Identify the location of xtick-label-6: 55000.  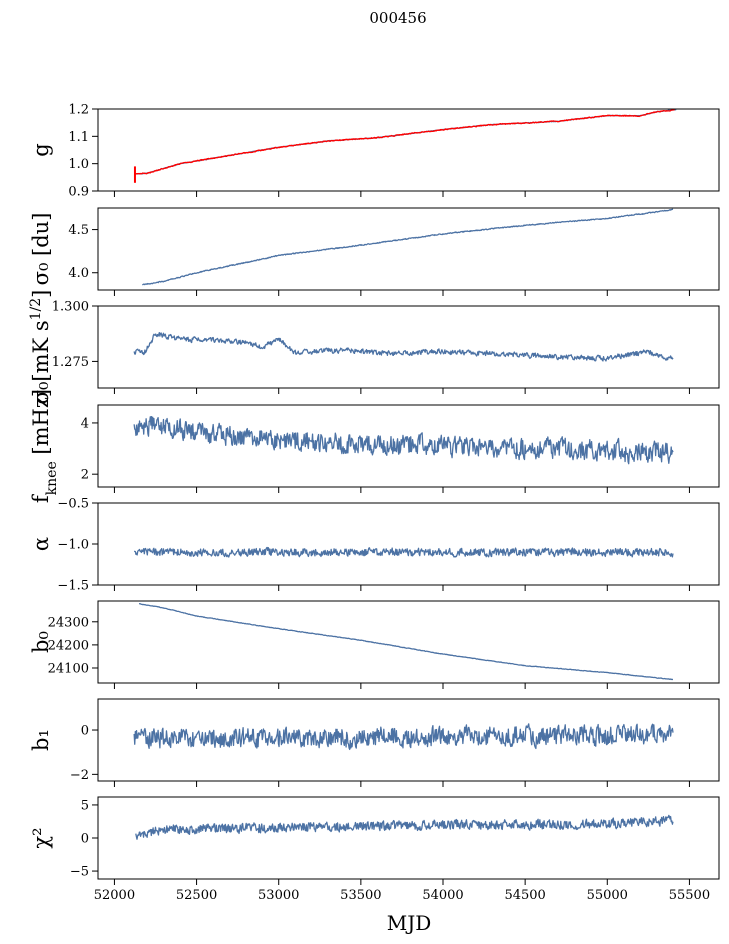
(607, 895).